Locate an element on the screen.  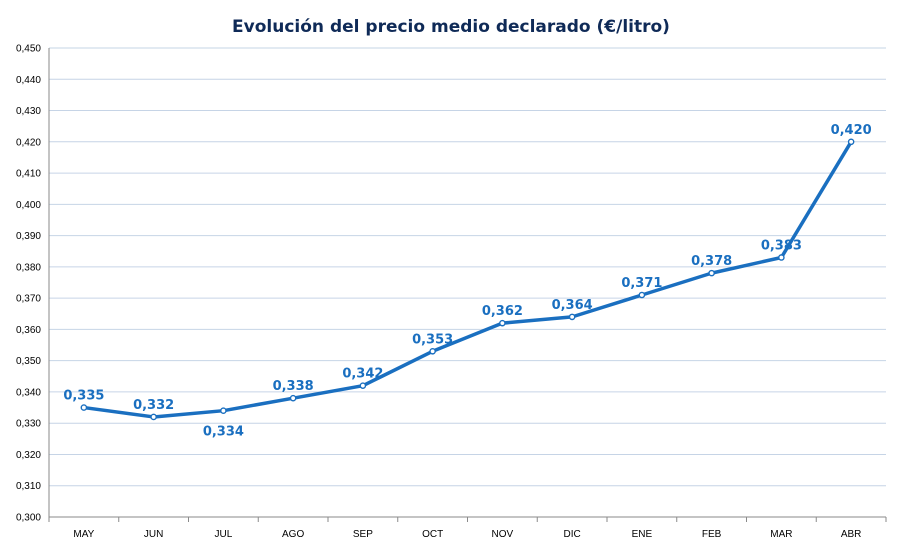
data-label: 0,378 is located at coordinates (711, 261).